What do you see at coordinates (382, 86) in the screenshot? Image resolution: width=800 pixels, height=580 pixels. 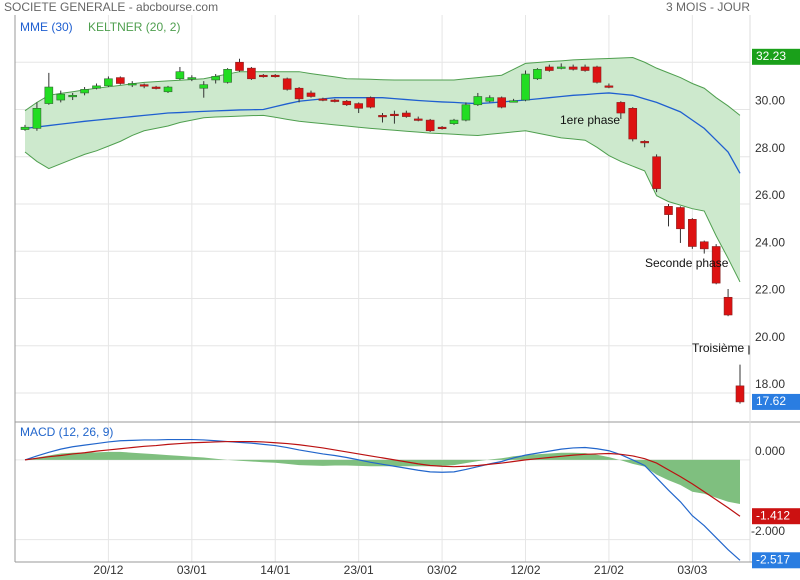 I see `band-upper` at bounding box center [382, 86].